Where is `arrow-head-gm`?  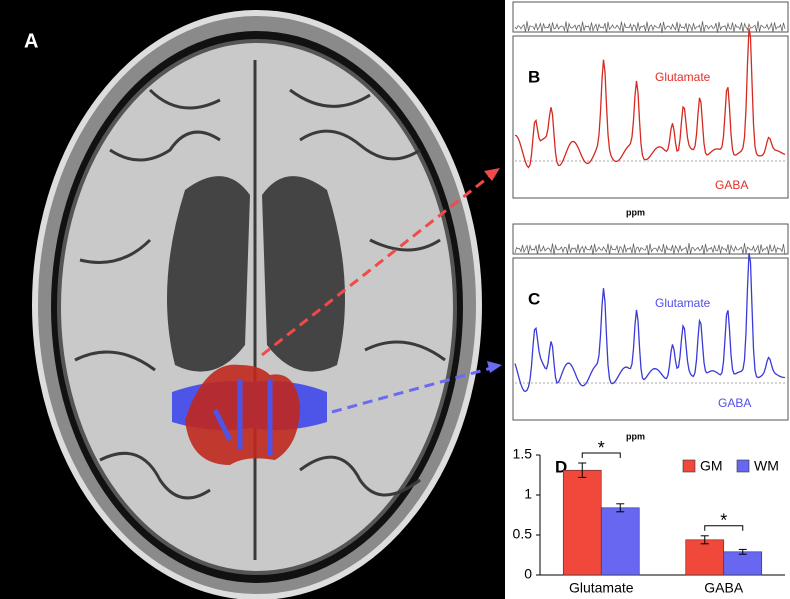 arrow-head-gm is located at coordinates (492, 174).